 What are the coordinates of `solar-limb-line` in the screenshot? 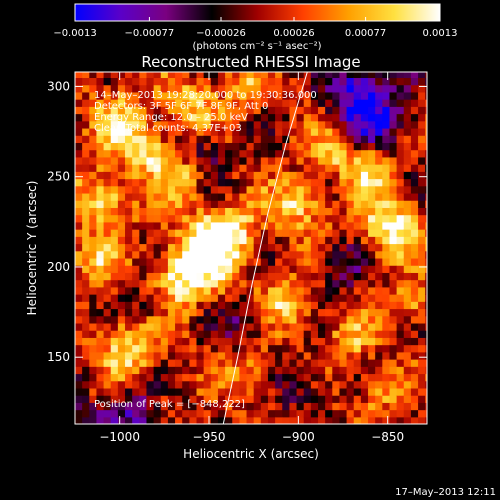 It's located at (265, 248).